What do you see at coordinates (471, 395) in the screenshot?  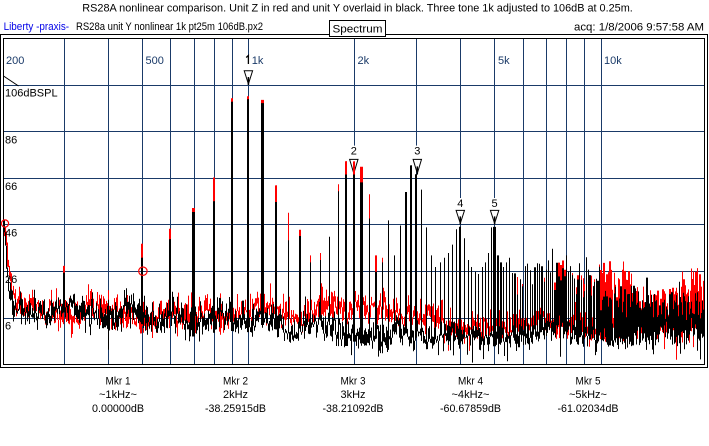 I see `svg-text: ~4kHz~` at bounding box center [471, 395].